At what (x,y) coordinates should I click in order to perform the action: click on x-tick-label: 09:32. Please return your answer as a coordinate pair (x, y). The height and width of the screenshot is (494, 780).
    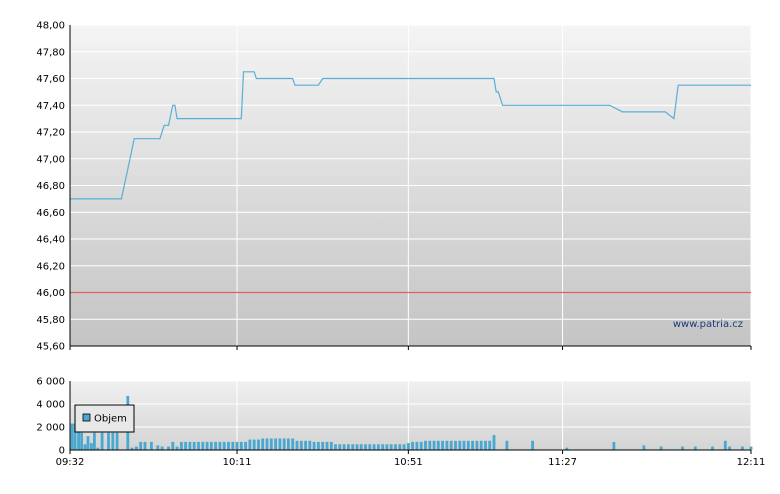
    Looking at the image, I should click on (70, 462).